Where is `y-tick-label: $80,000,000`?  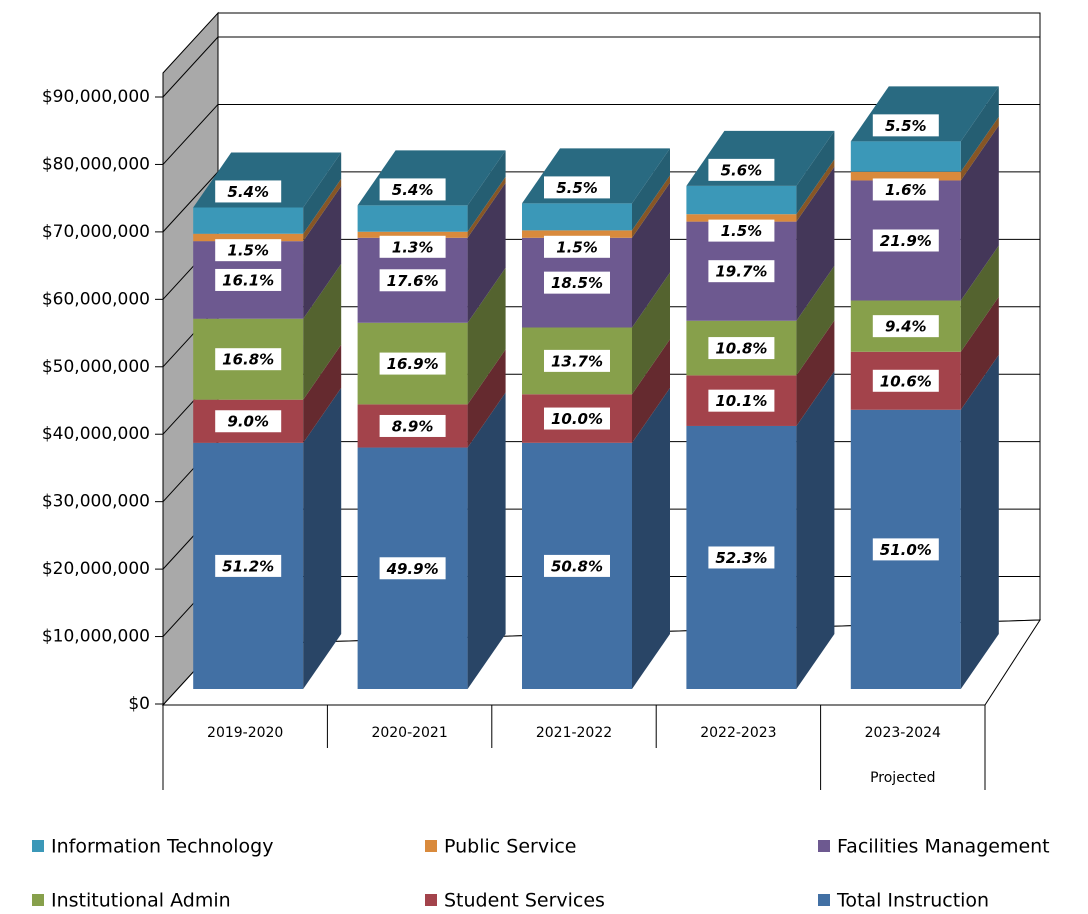
y-tick-label: $80,000,000 is located at coordinates (96, 164).